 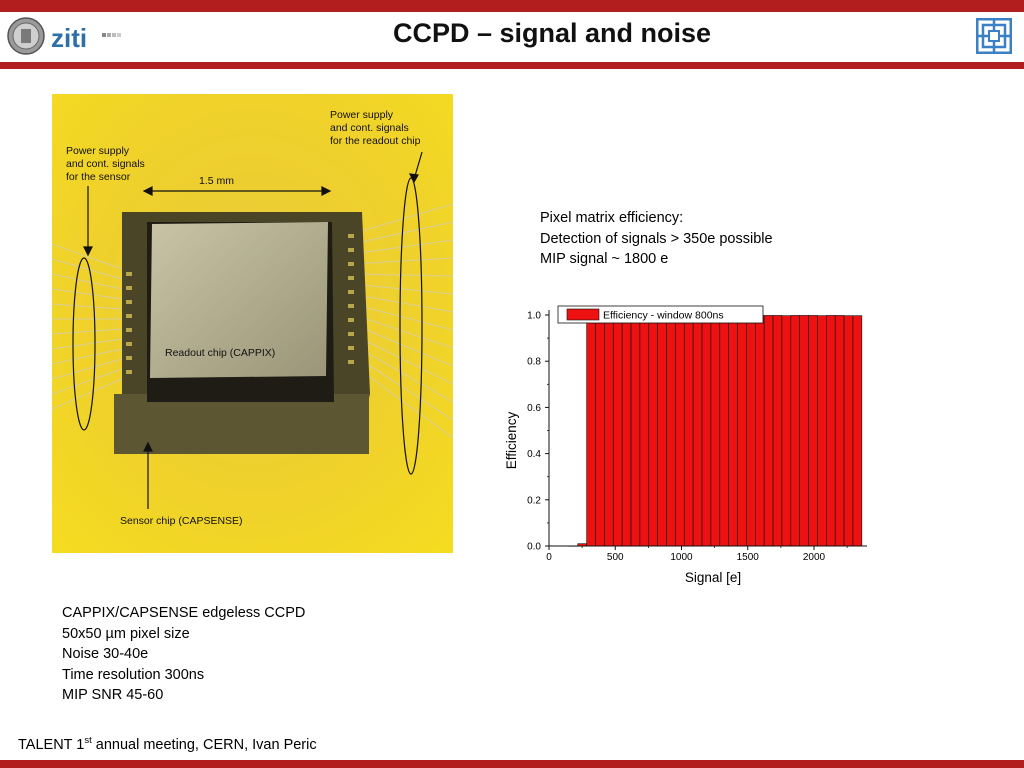 I want to click on info-line: Detection of signals > 350e possible, so click(x=656, y=238).